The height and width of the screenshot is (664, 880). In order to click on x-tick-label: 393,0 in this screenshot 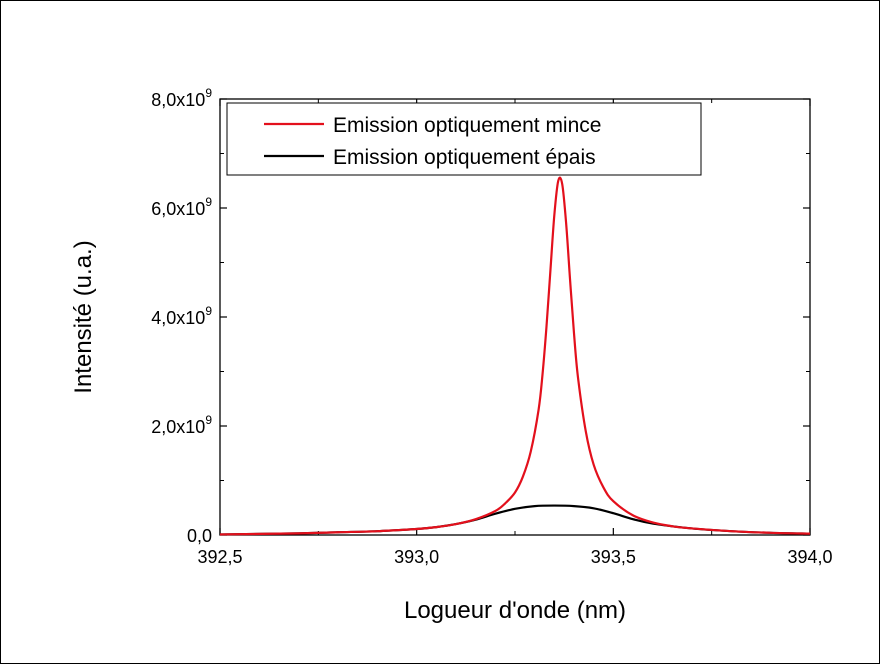, I will do `click(416, 557)`.